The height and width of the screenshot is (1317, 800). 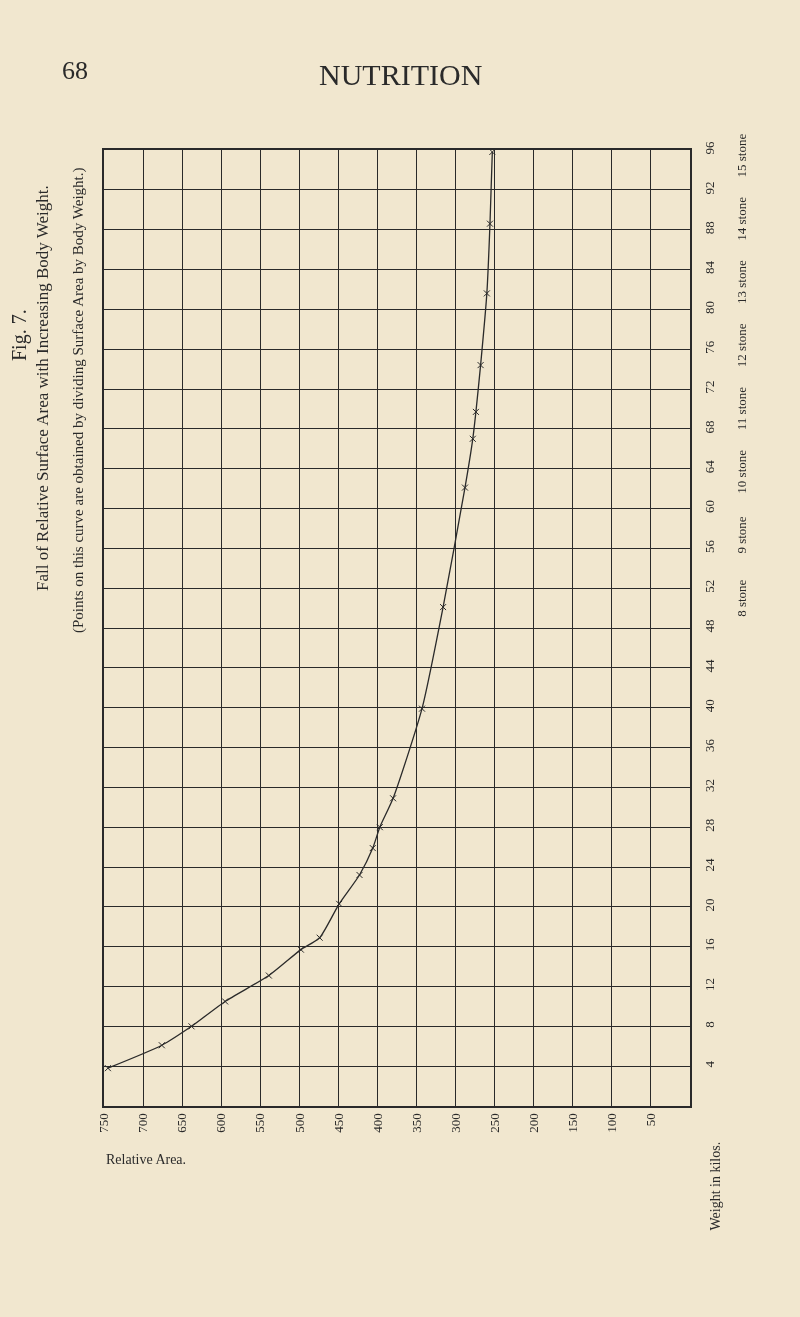 What do you see at coordinates (741, 535) in the screenshot?
I see `y2-tick-label: 9 stone` at bounding box center [741, 535].